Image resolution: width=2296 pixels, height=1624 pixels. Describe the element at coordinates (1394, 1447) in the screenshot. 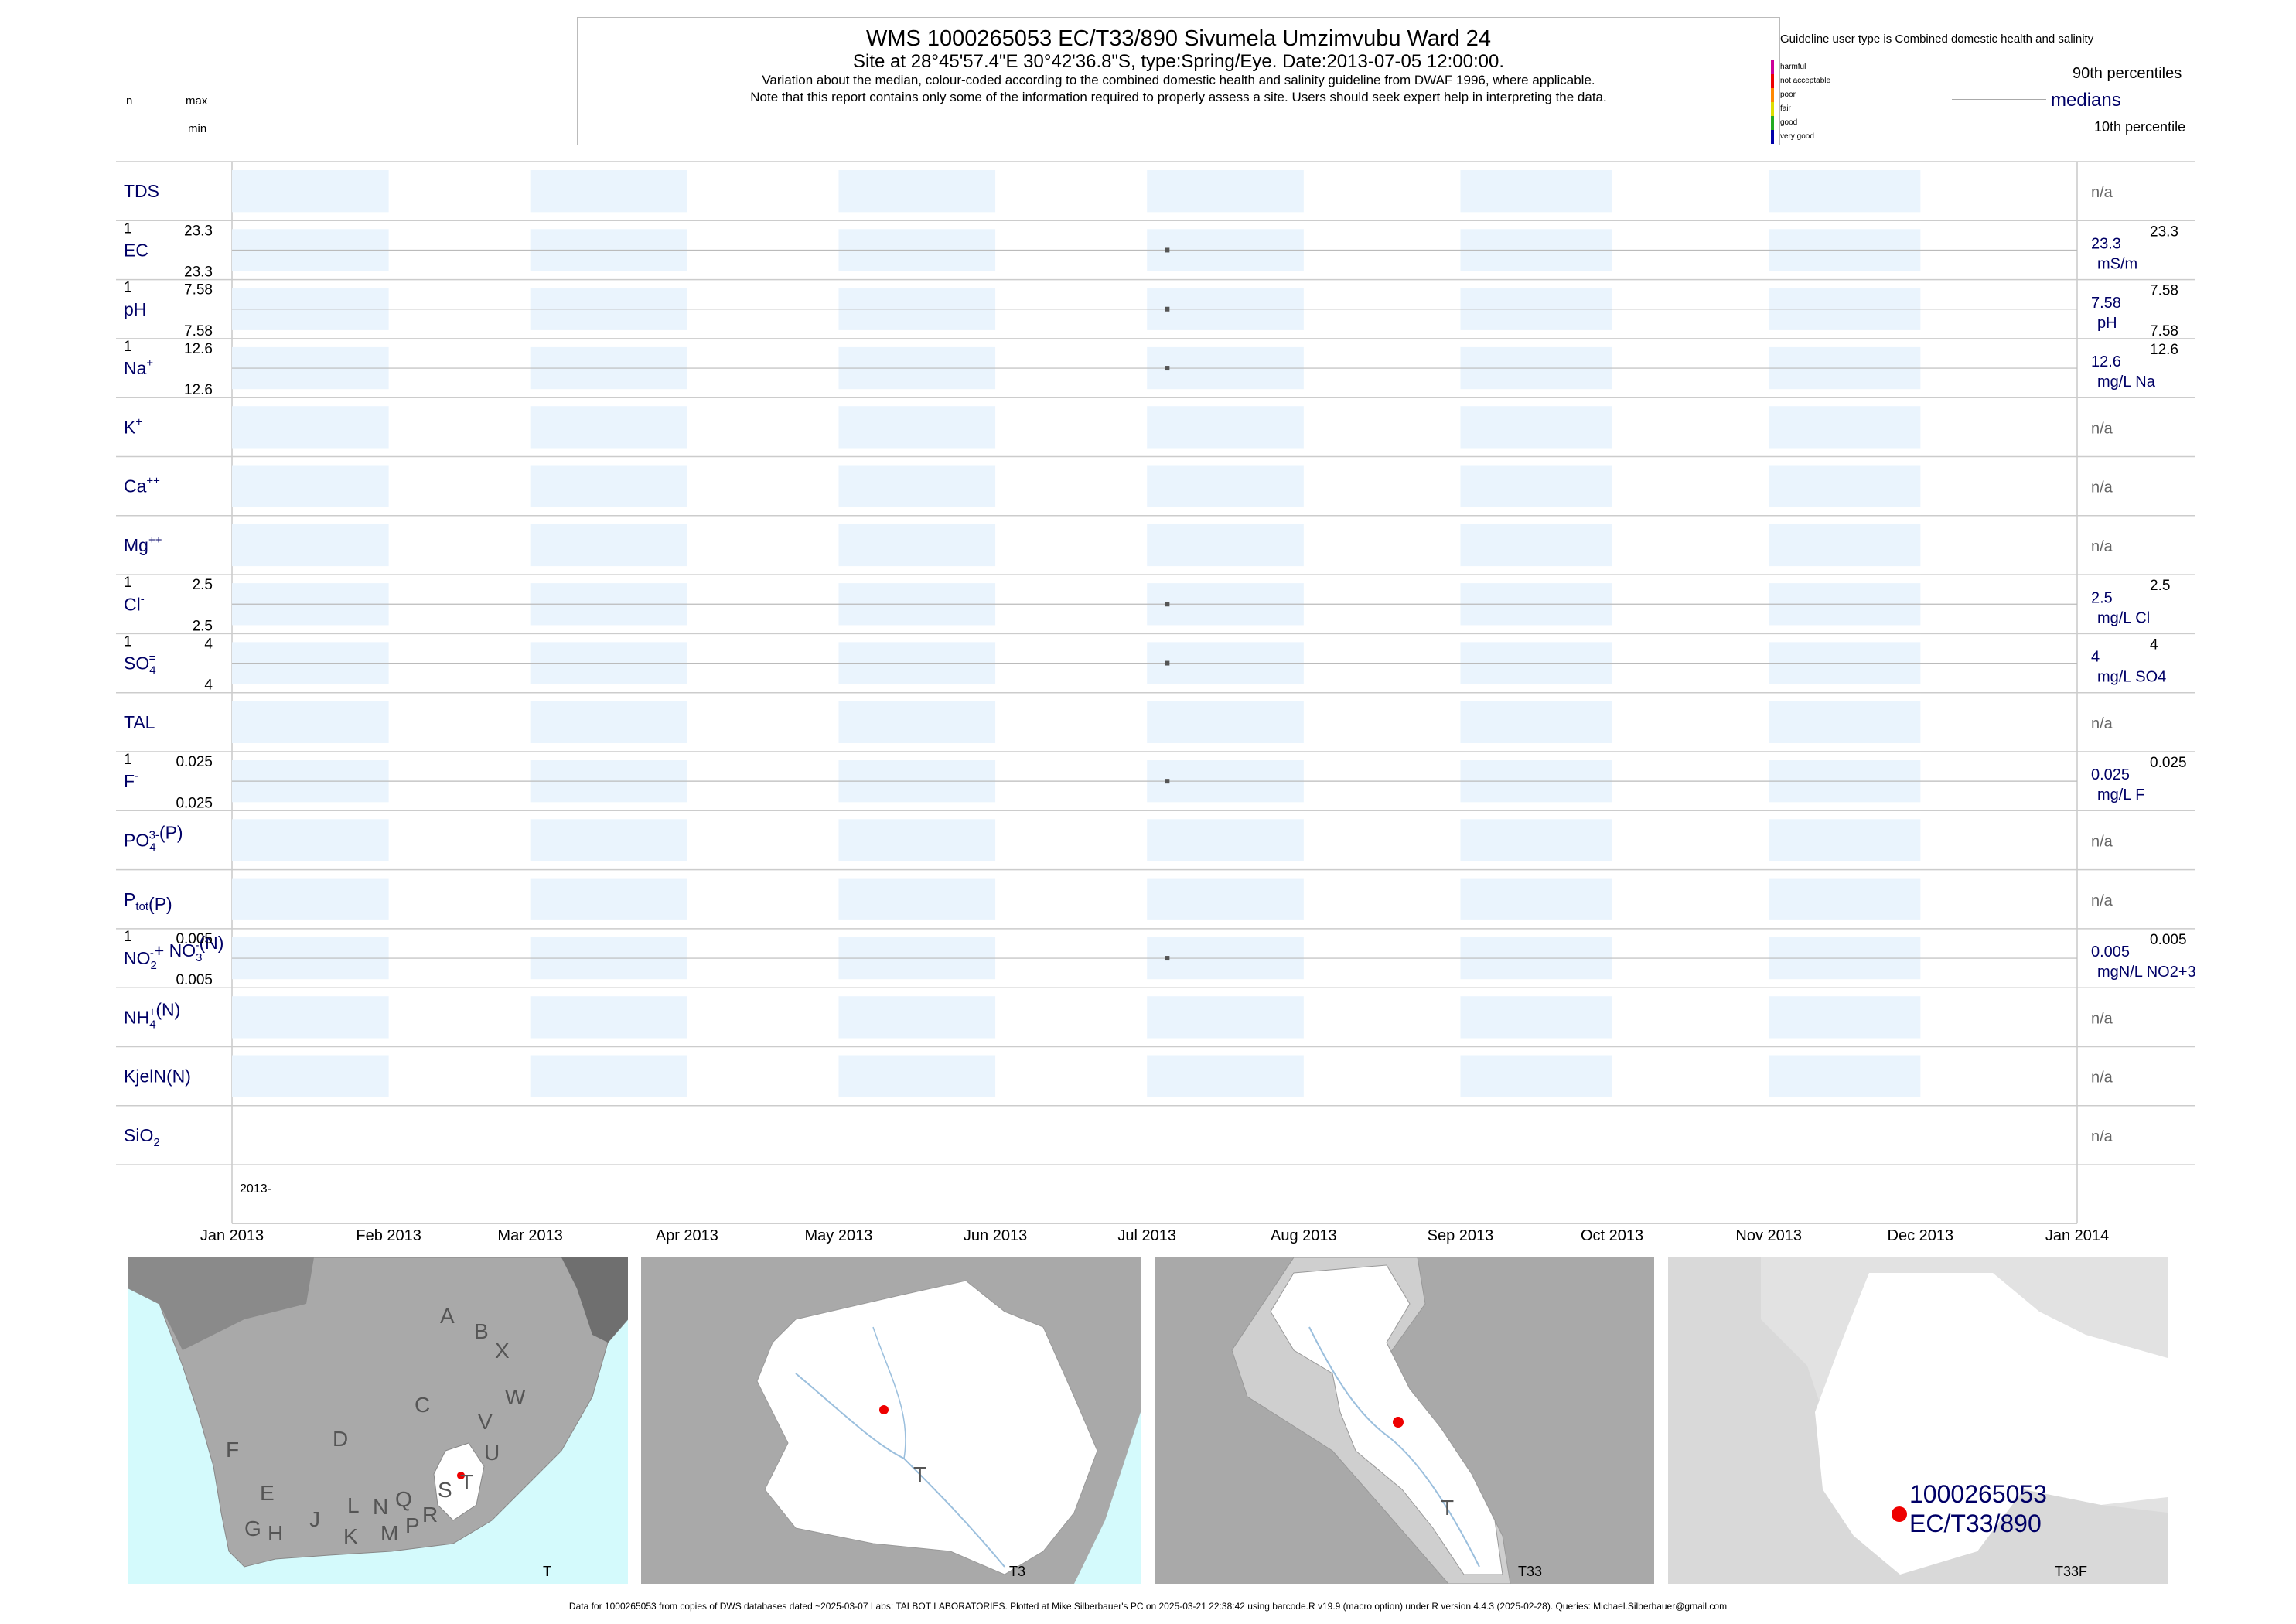

I see `map-t33-river` at that location.